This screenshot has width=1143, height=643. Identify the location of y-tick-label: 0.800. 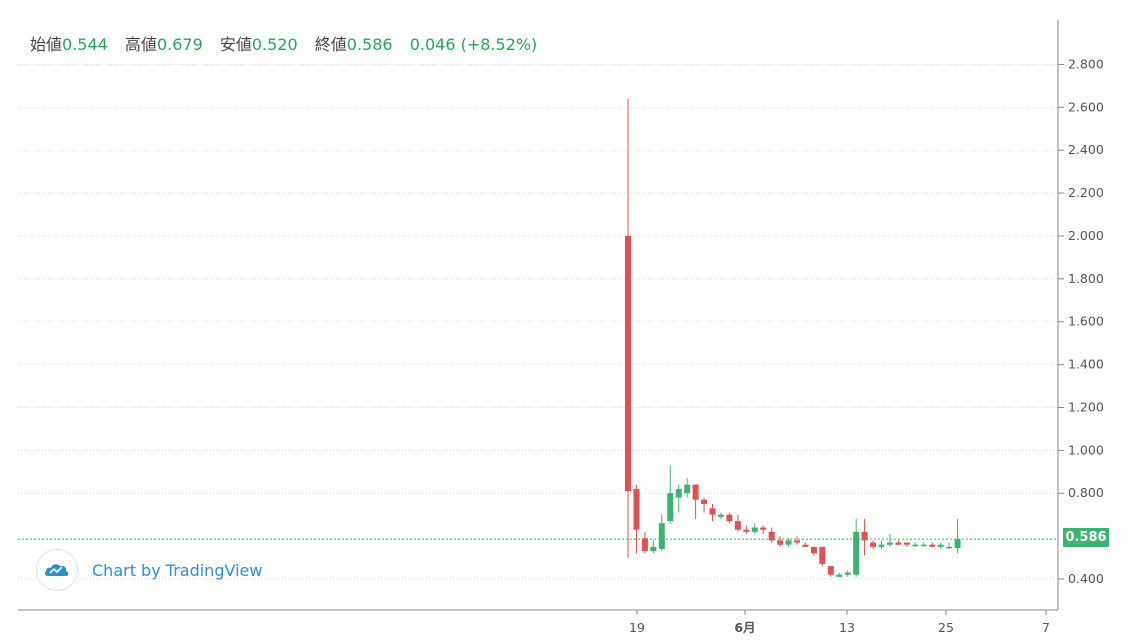
(1086, 492).